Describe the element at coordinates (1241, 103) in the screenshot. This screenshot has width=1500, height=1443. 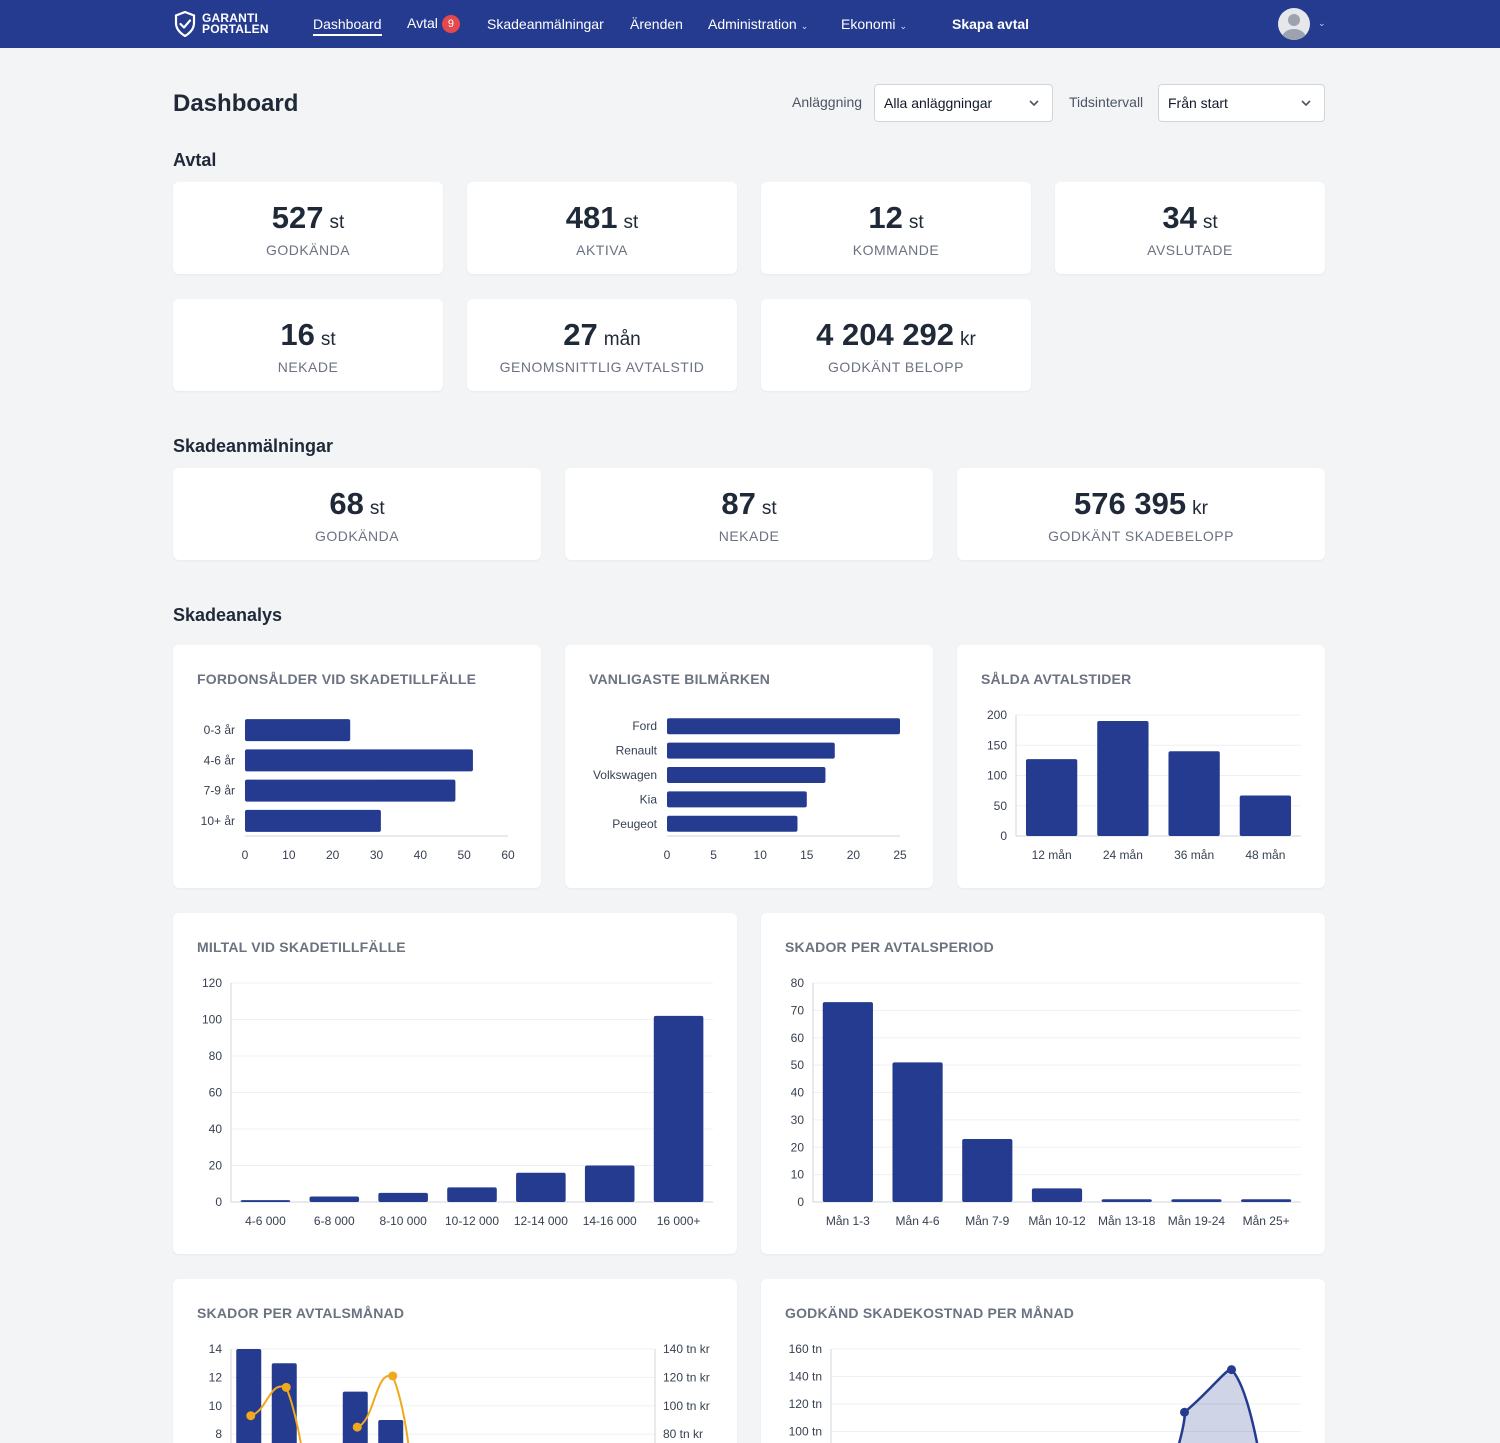
I see `time-select: Från start` at that location.